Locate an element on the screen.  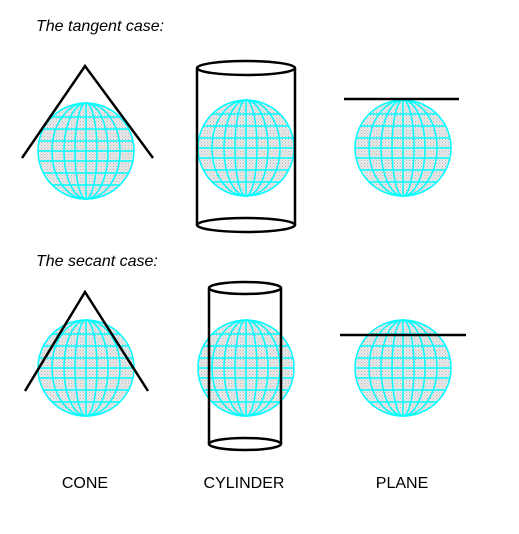
tangent-case-heading: The tangent case: is located at coordinates (100, 26).